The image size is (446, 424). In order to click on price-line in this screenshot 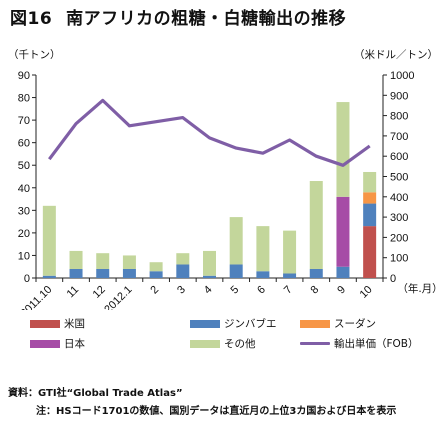, I will do `click(209, 132)`.